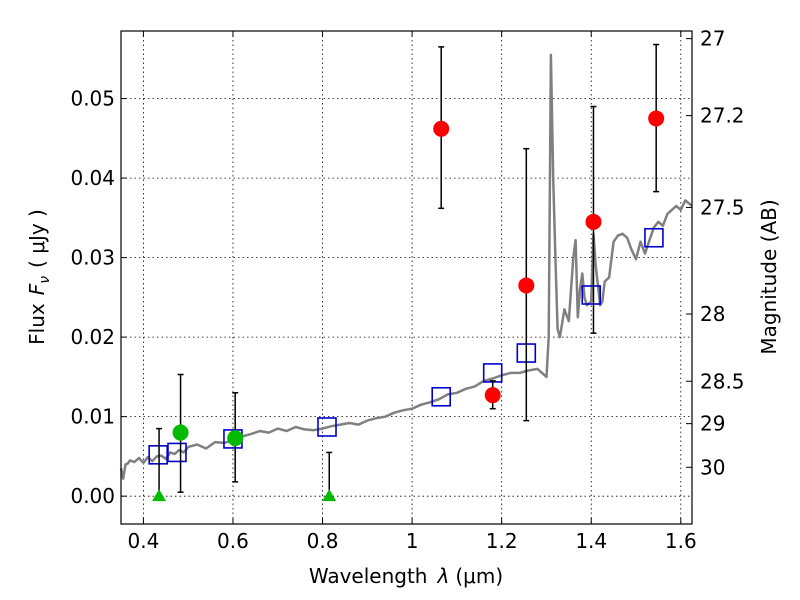  What do you see at coordinates (92, 258) in the screenshot?
I see `y-tick-label: 0.03` at bounding box center [92, 258].